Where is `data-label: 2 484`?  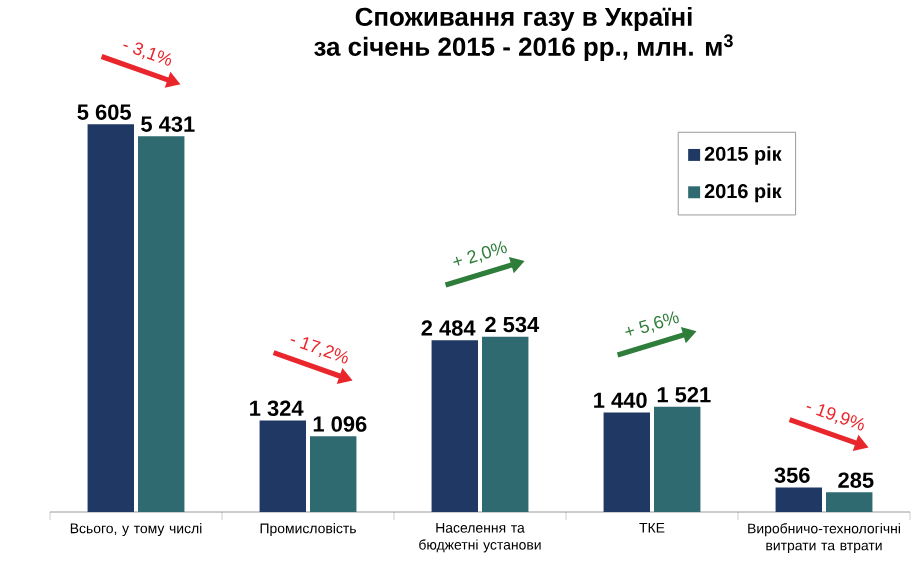 data-label: 2 484 is located at coordinates (448, 328).